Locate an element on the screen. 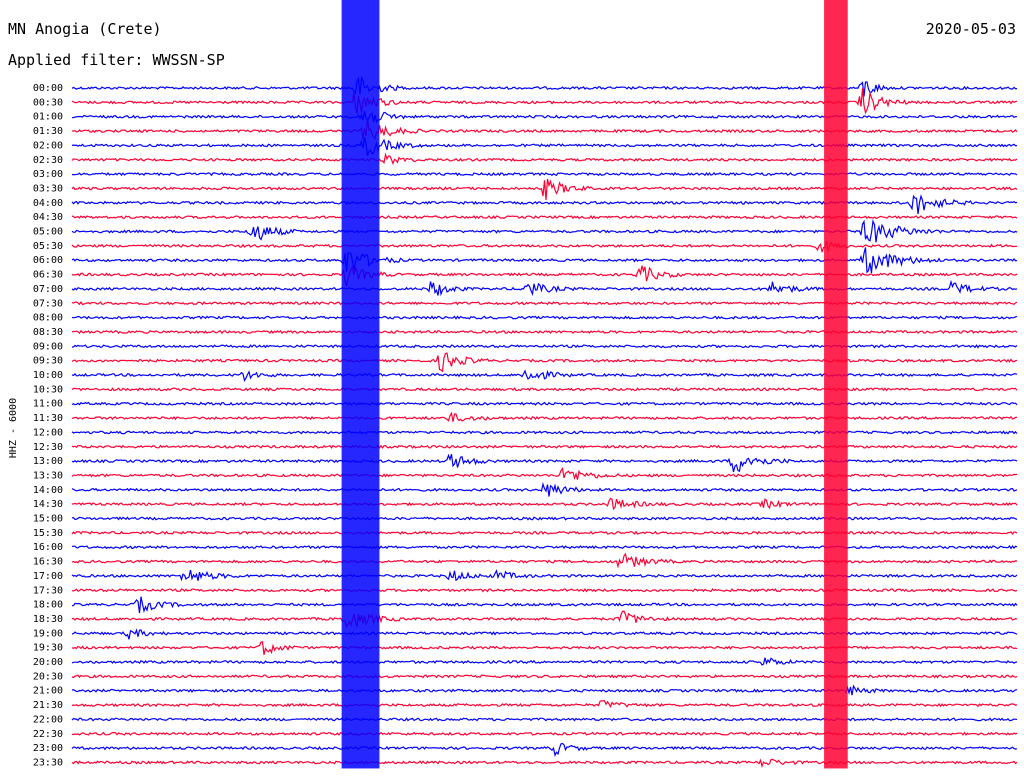  row-label: 00:00 is located at coordinates (48, 88).